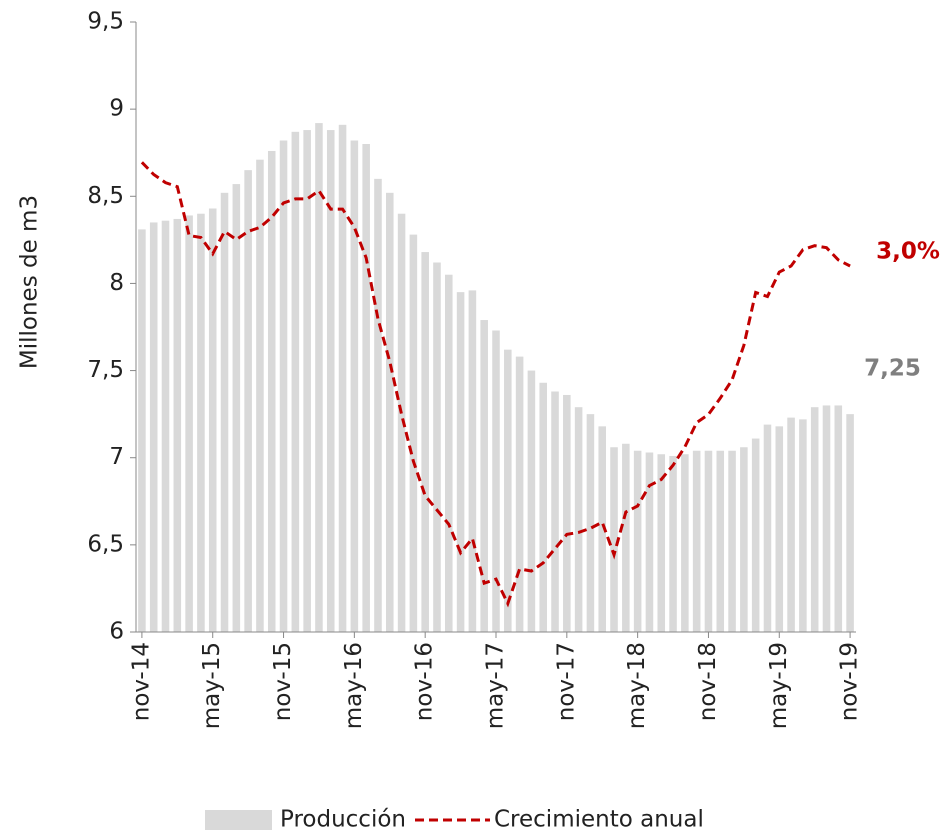 The image size is (945, 834). What do you see at coordinates (105, 22) in the screenshot?
I see `y-tick-label: 9,5` at bounding box center [105, 22].